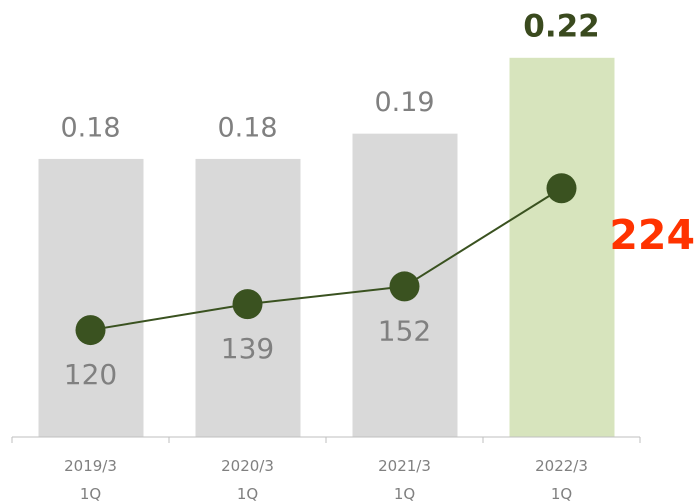  What do you see at coordinates (404, 102) in the screenshot?
I see `bar-value-label: 0.19` at bounding box center [404, 102].